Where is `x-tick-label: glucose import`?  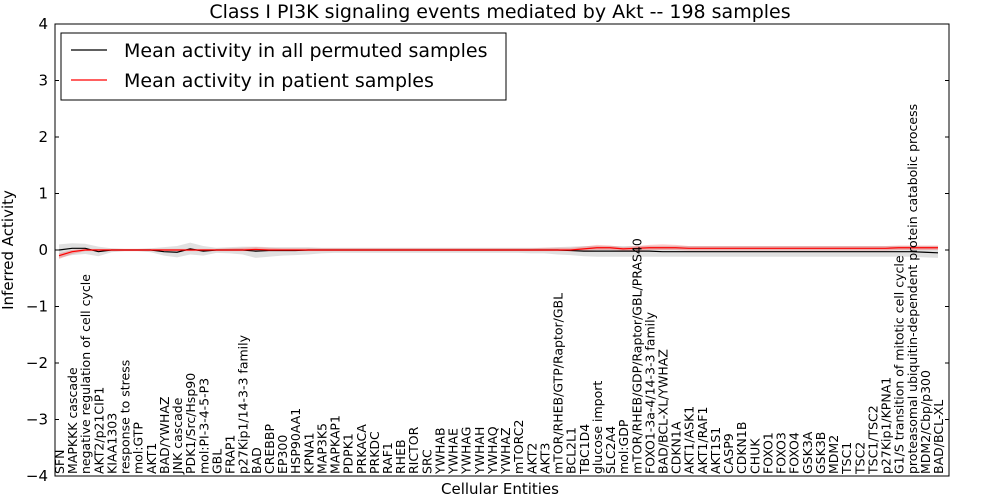 x-tick-label: glucose import is located at coordinates (597, 427).